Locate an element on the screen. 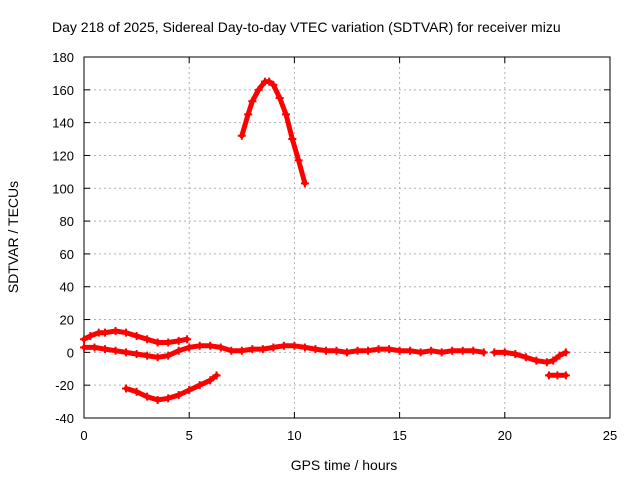 This screenshot has width=640, height=480. y-tick-label: 20 is located at coordinates (67, 320).